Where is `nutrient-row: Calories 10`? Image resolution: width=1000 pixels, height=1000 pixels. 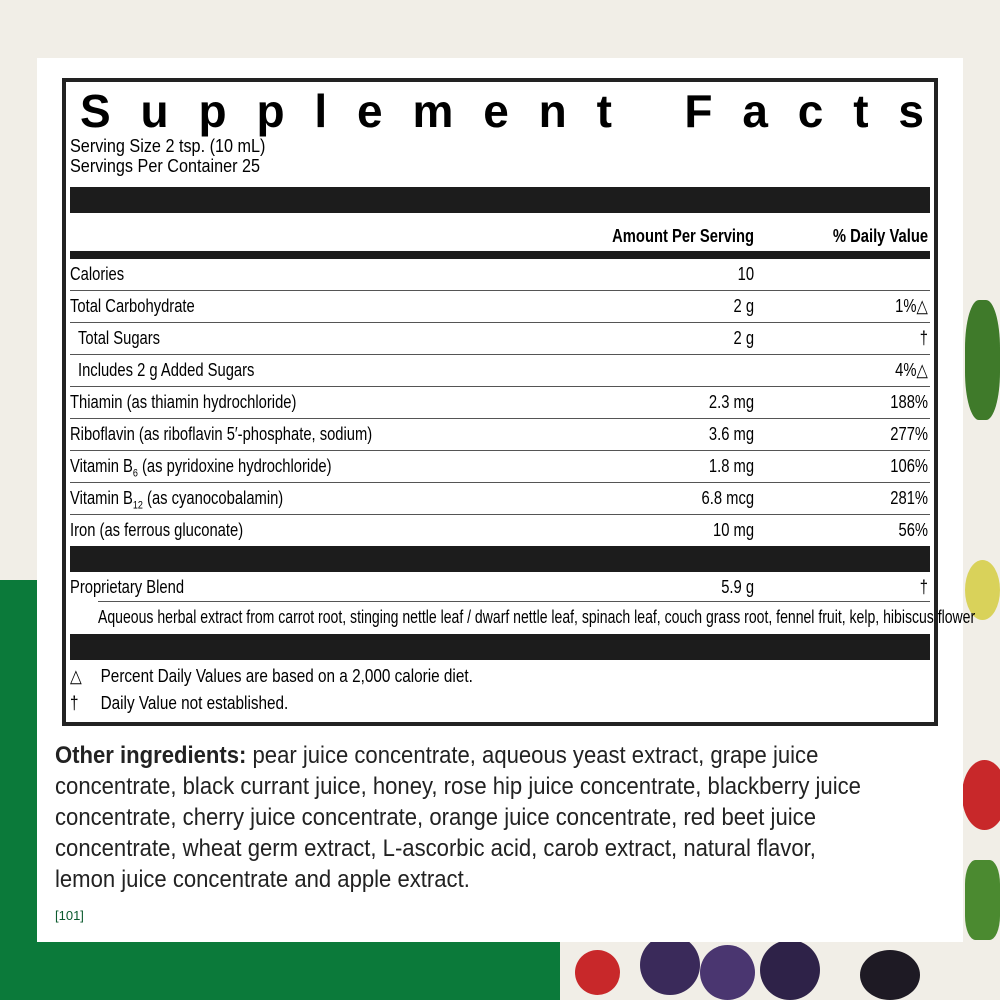 nutrient-row: Calories 10 is located at coordinates (500, 275).